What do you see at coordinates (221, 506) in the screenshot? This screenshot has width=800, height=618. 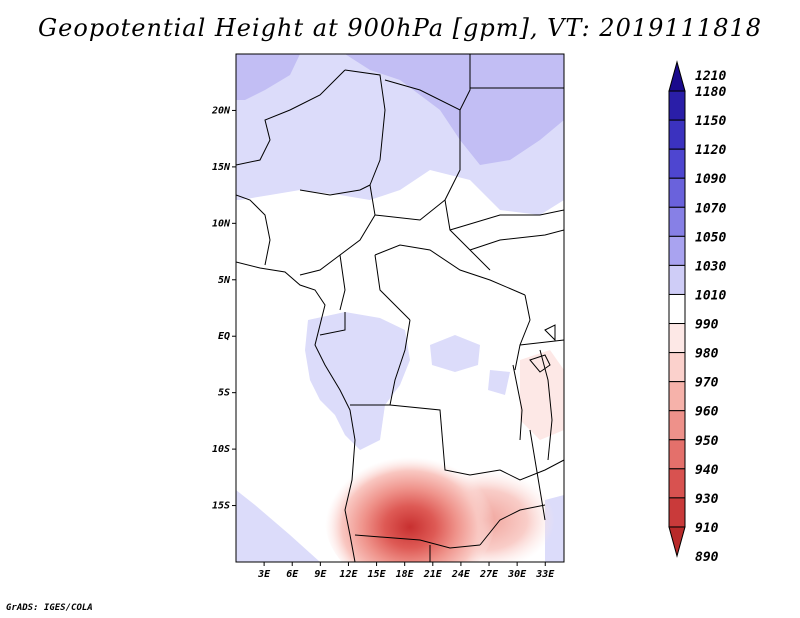 I see `lat-tick-label: 15S` at bounding box center [221, 506].